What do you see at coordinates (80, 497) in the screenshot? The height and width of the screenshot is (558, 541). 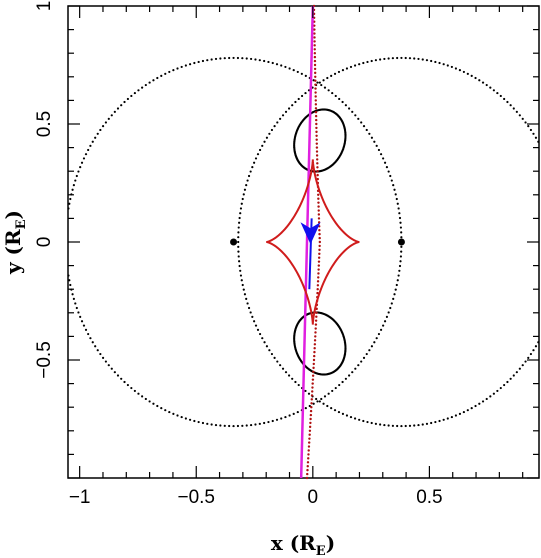 I see `x-tick-label: −1` at bounding box center [80, 497].